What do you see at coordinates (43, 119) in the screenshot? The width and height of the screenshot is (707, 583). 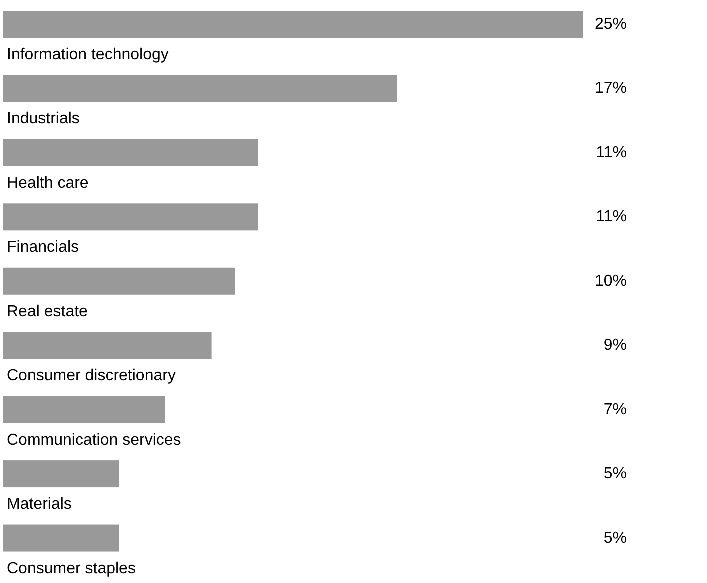 I see `y-tick-label: Industrials` at bounding box center [43, 119].